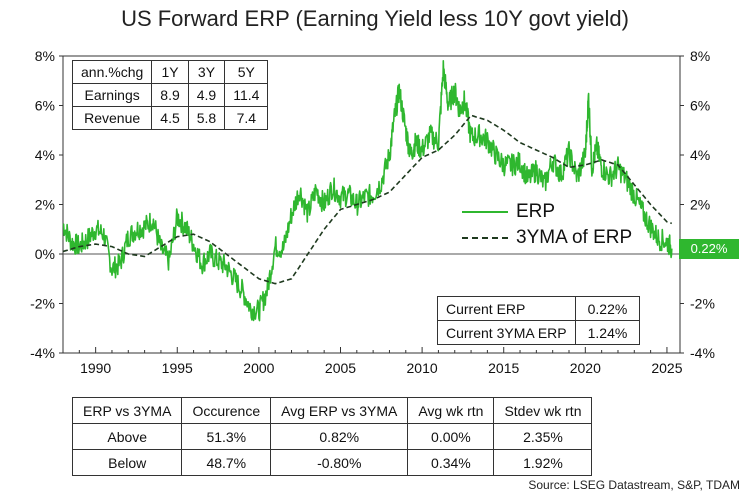 The image size is (750, 500). Describe the element at coordinates (485, 238) in the screenshot. I see `legend-swatch-3yma` at that location.